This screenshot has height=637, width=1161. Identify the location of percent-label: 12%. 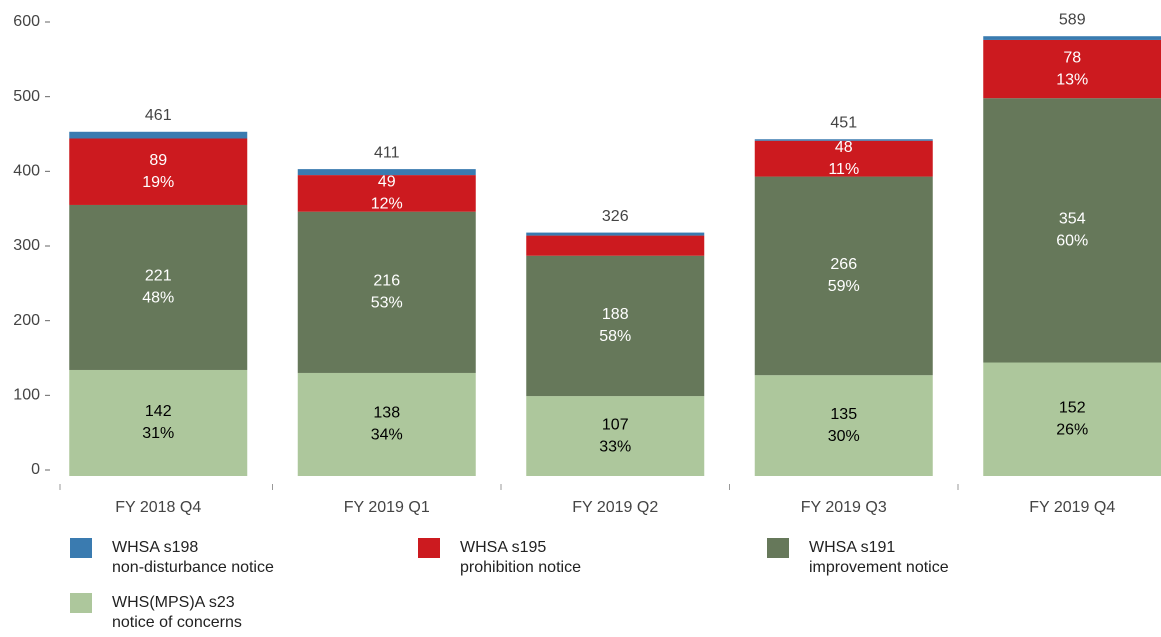
(387, 204).